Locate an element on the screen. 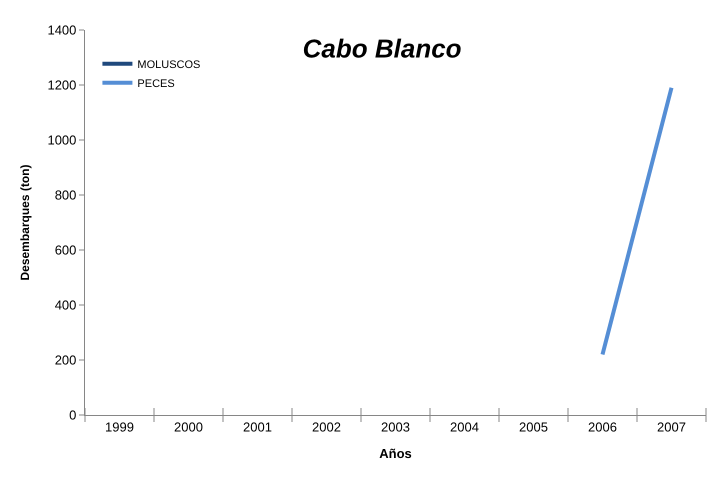  x-tick-label: 2007 is located at coordinates (671, 427).